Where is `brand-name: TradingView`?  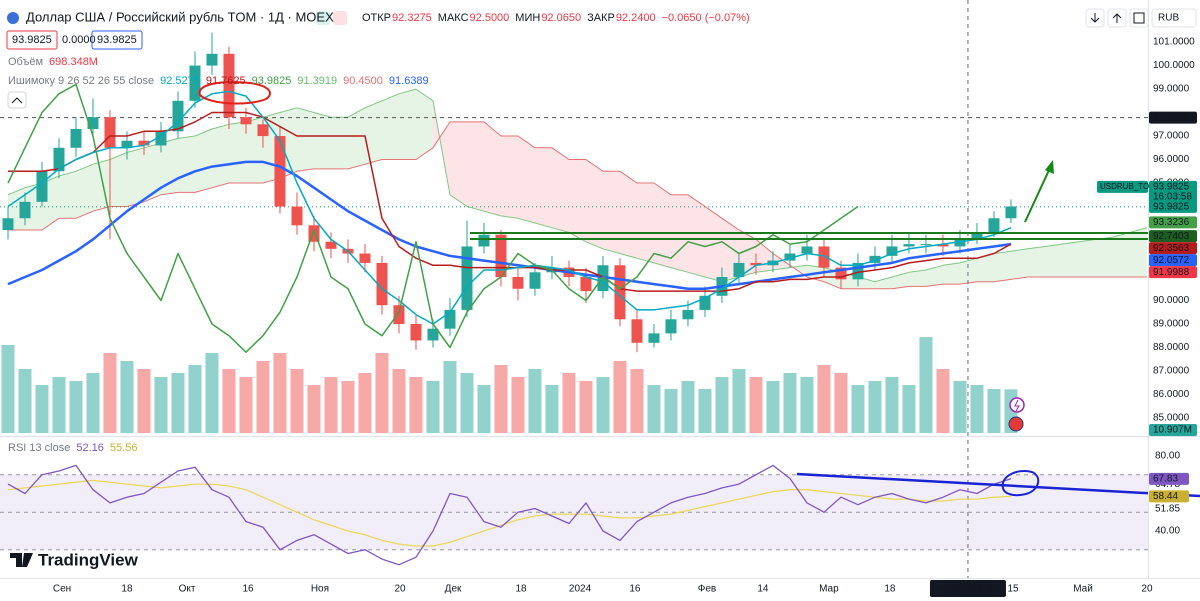 brand-name: TradingView is located at coordinates (88, 559).